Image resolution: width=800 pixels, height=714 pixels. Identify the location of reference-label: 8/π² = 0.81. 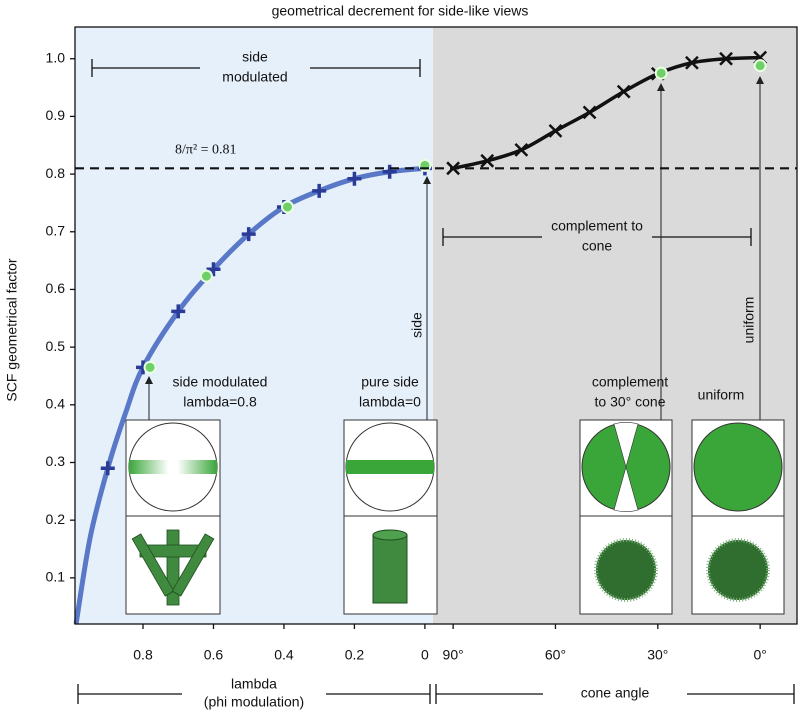
(206, 150).